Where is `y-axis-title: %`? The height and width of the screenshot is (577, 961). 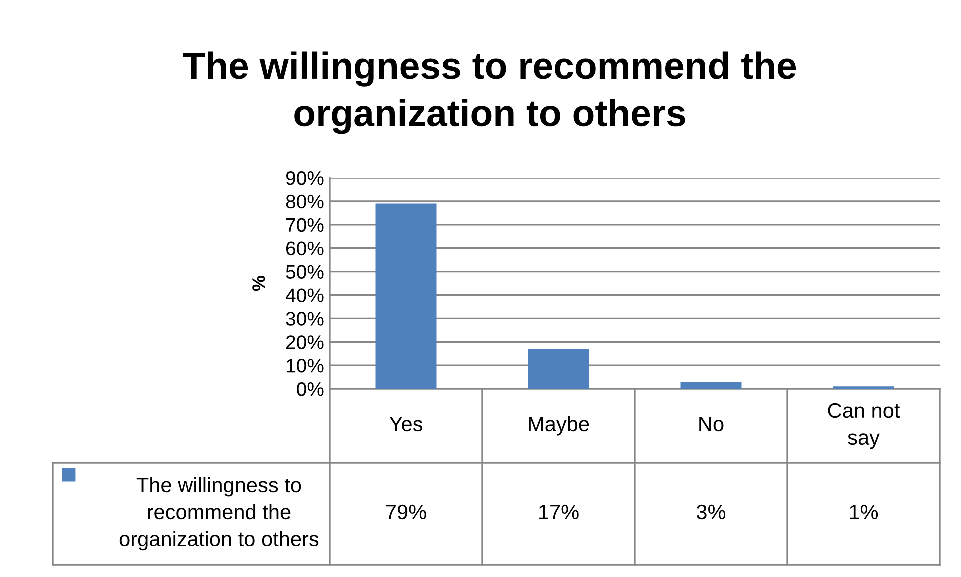 y-axis-title: % is located at coordinates (259, 284).